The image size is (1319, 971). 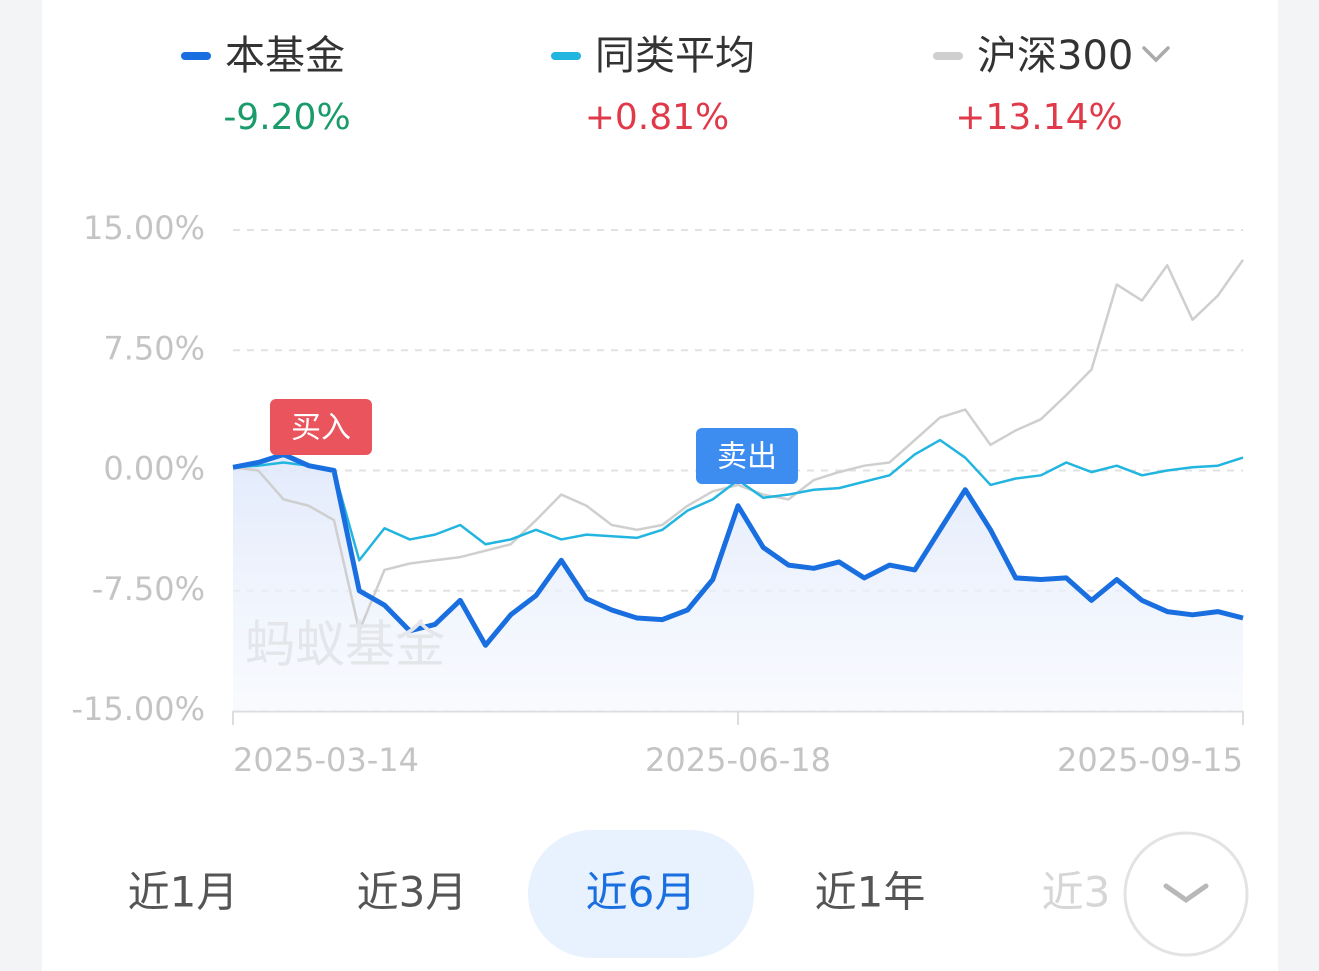 I want to click on more-button, so click(x=1186, y=894).